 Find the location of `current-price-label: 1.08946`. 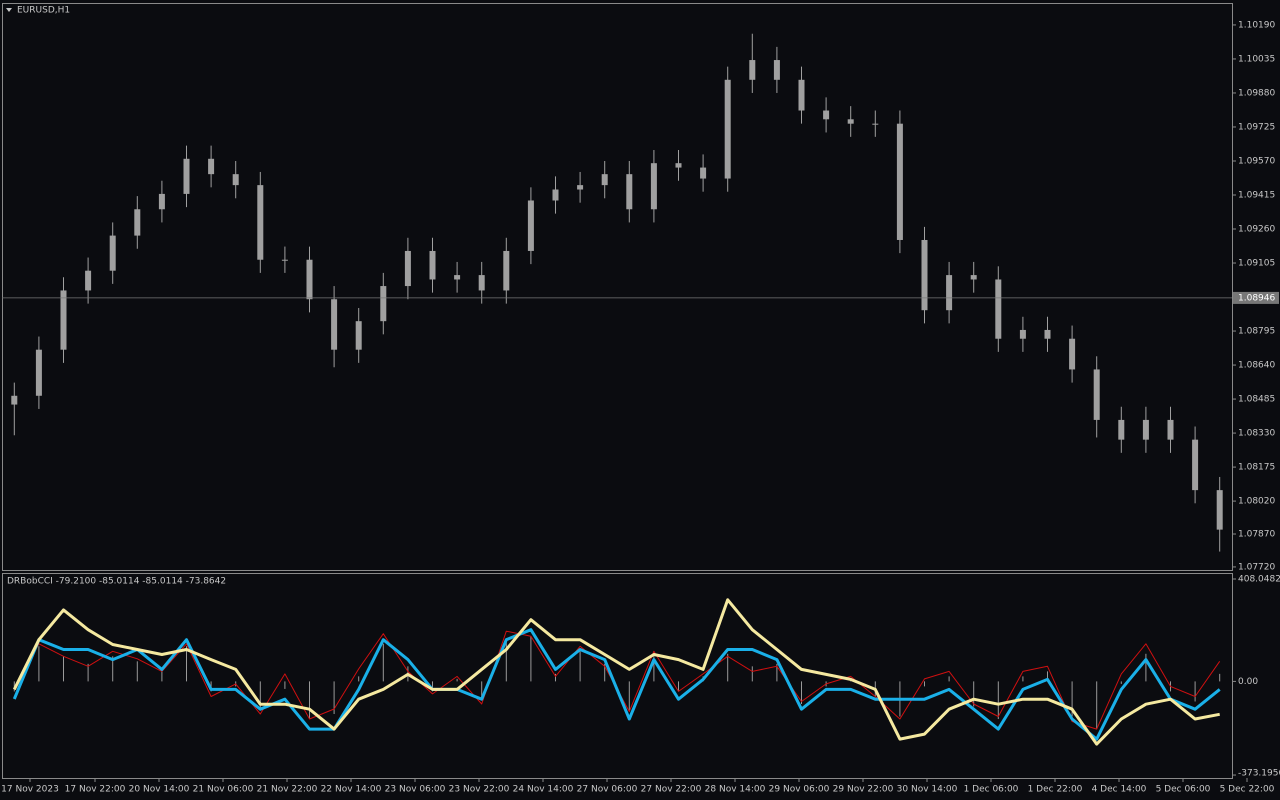

current-price-label: 1.08946 is located at coordinates (1256, 298).